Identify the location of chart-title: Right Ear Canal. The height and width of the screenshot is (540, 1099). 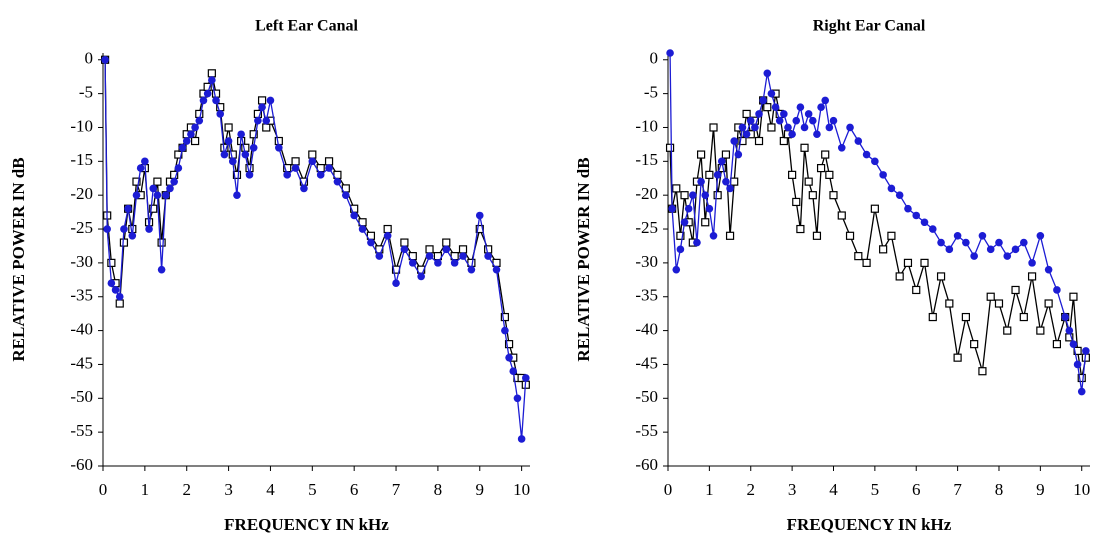
(869, 26).